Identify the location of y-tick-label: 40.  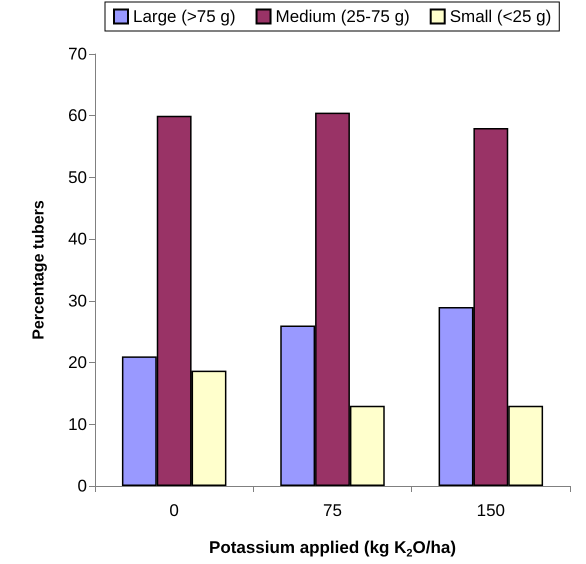
(77, 239).